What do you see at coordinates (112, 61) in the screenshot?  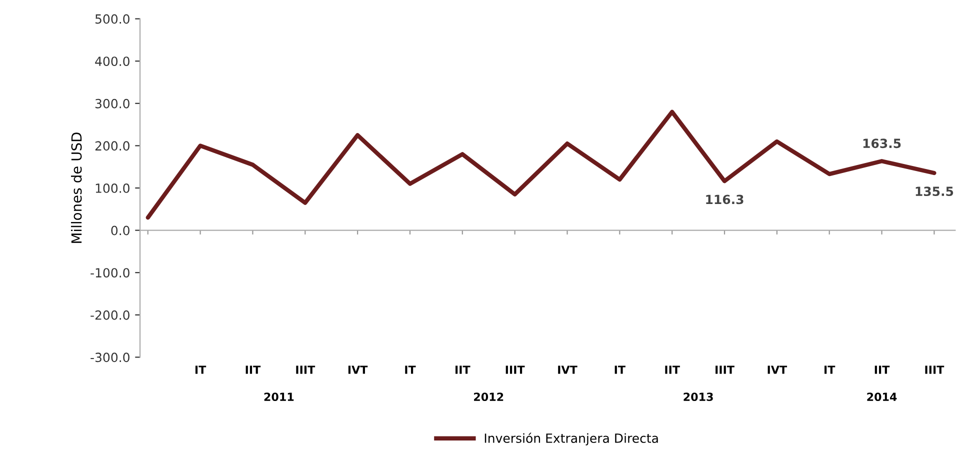 I see `y-tick-label: 400.0` at bounding box center [112, 61].